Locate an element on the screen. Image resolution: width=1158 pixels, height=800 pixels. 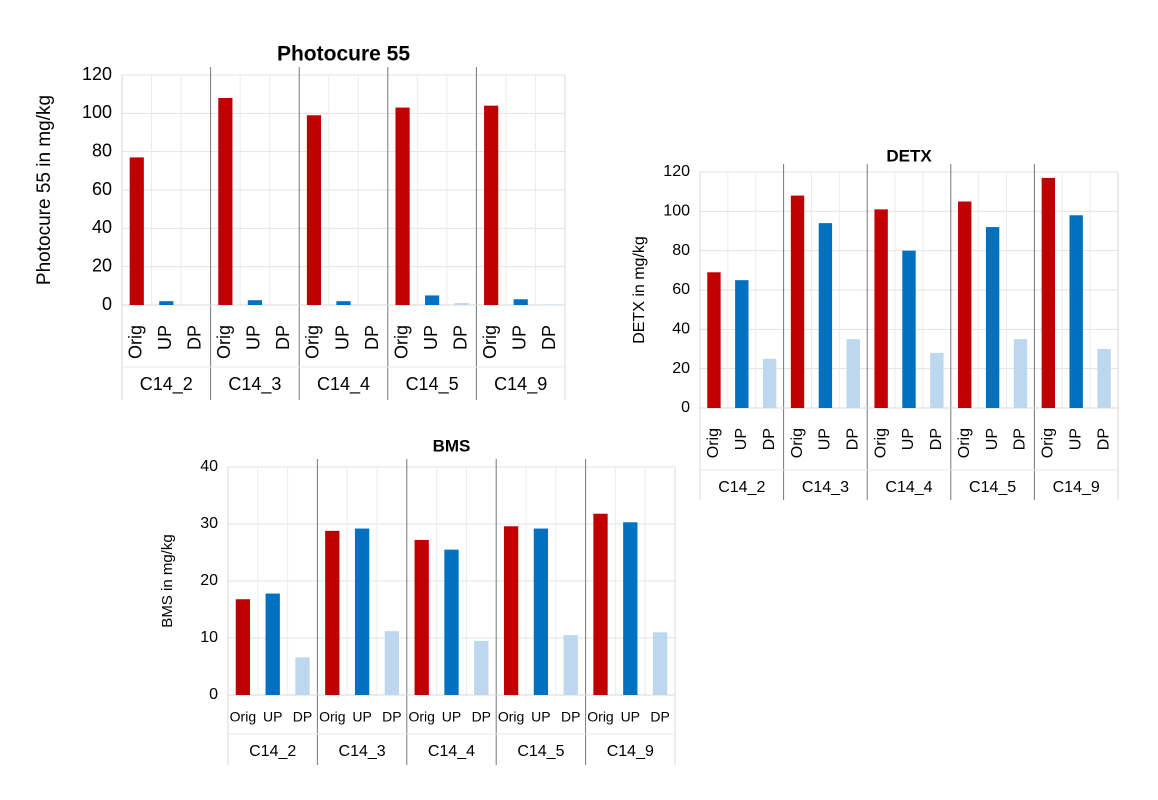
y-axis-label: DETX in mg/kg is located at coordinates (639, 290).